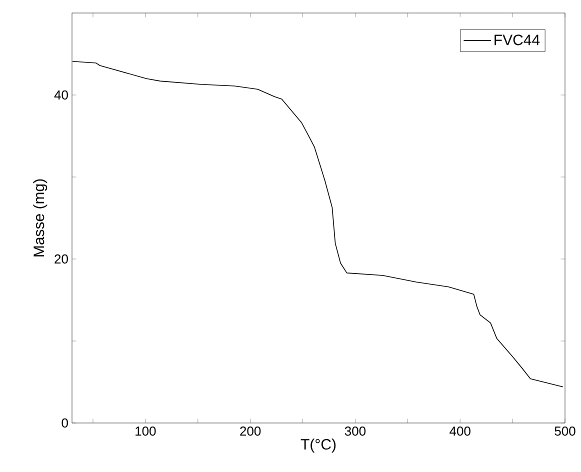 This screenshot has height=472, width=581. What do you see at coordinates (250, 431) in the screenshot?
I see `x-tick-label: 200` at bounding box center [250, 431].